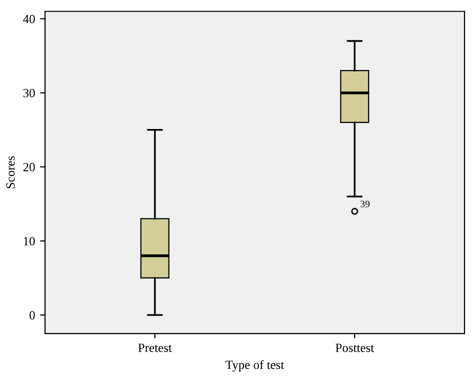  What do you see at coordinates (365, 204) in the screenshot?
I see `annotation: 39` at bounding box center [365, 204].